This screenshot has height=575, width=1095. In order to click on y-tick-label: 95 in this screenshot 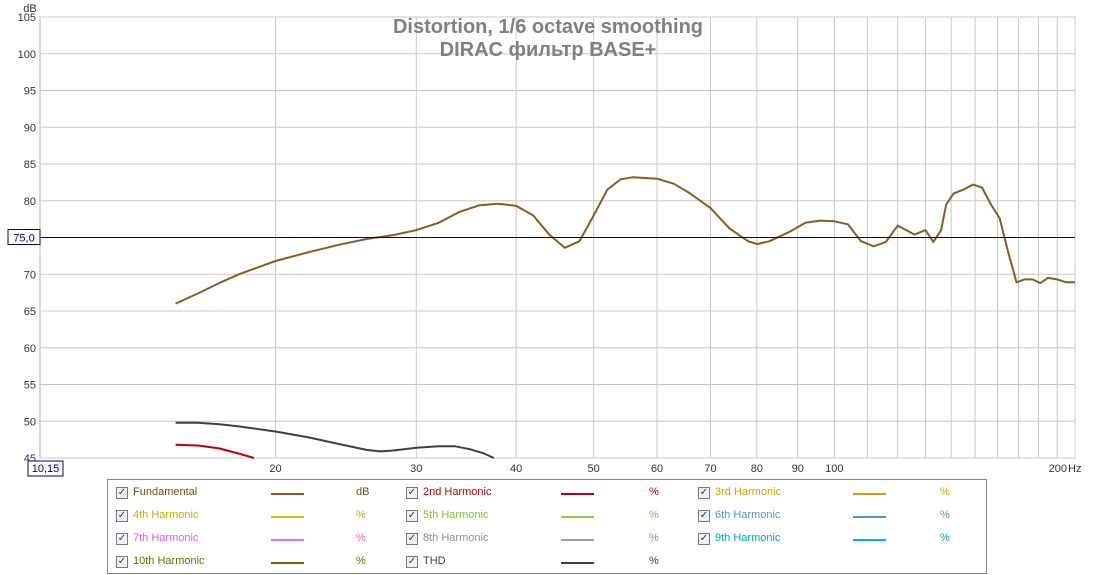, I will do `click(30, 92)`.